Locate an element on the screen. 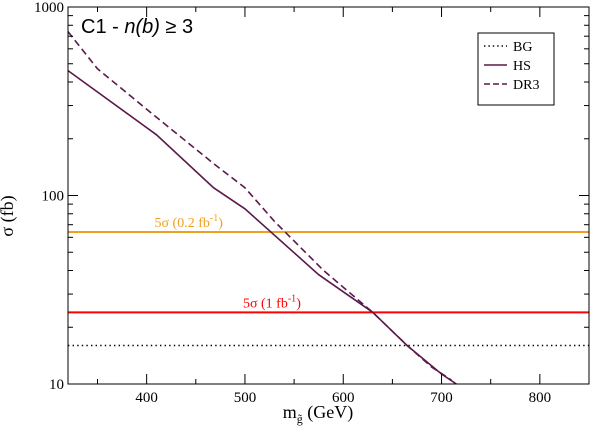 Image resolution: width=599 pixels, height=431 pixels. chart-title: C1 - n(b) ≥ 3 is located at coordinates (137, 27).